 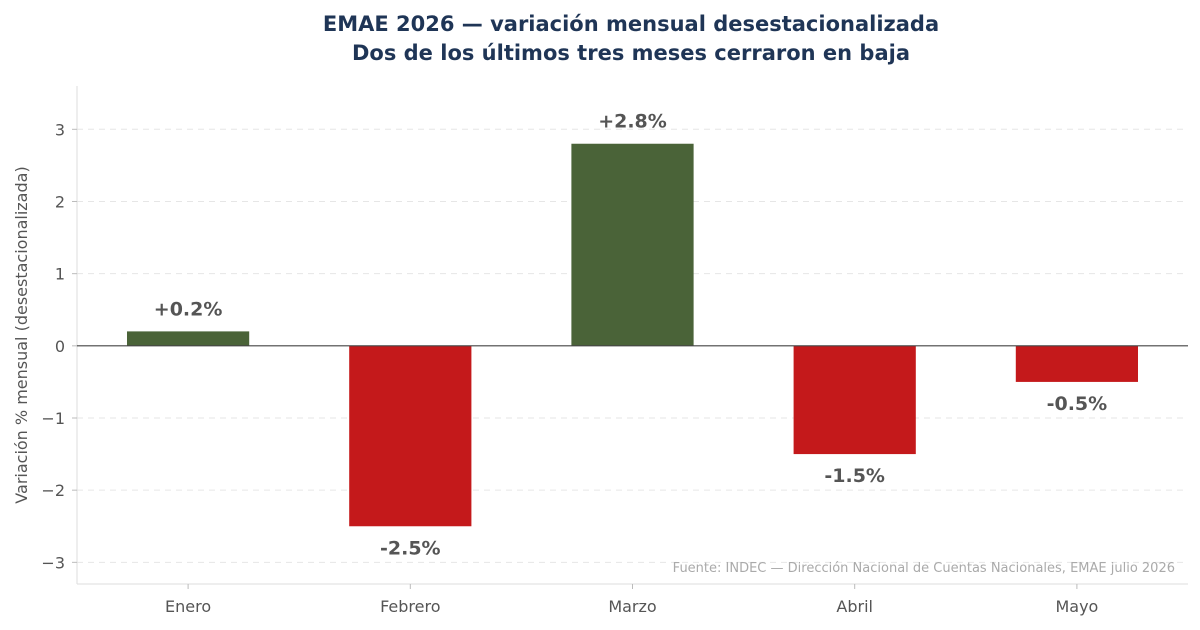 What do you see at coordinates (410, 548) in the screenshot?
I see `data-label: -2.5%` at bounding box center [410, 548].